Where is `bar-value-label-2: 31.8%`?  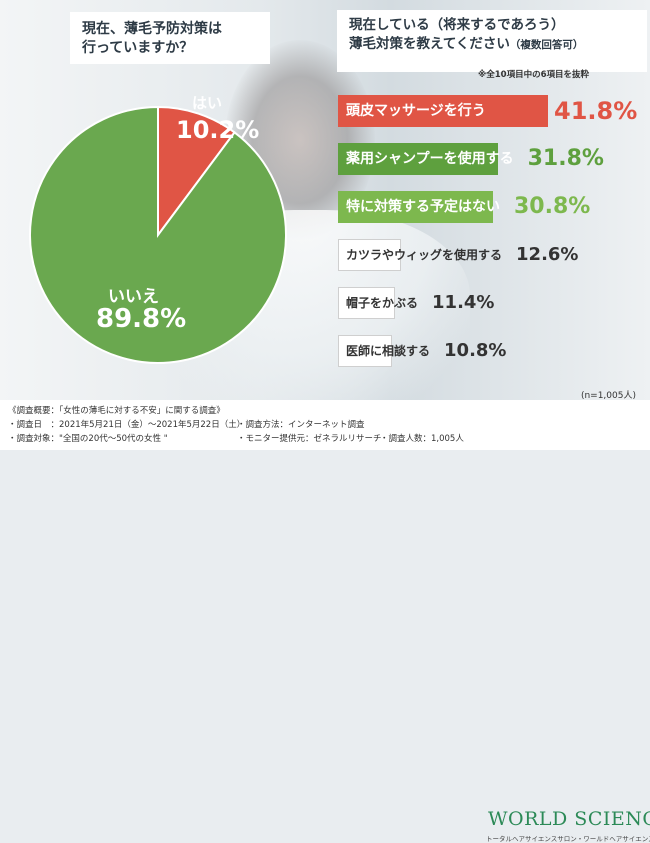 bar-value-label-2: 31.8% is located at coordinates (565, 158).